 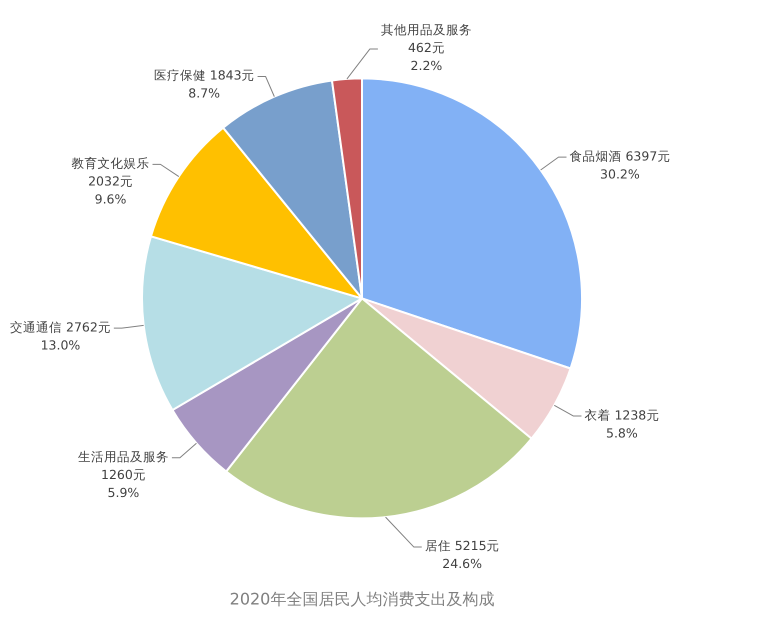 I want to click on data-label: 462元 2.2%, so click(x=426, y=57).